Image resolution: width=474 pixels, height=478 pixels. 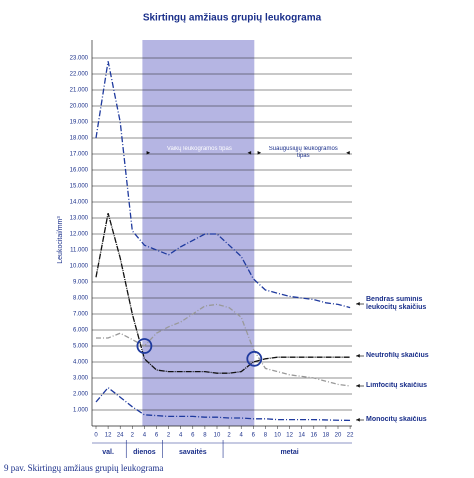 I want to click on legend-entry-text: Monocitų skaičius, so click(x=396, y=419).